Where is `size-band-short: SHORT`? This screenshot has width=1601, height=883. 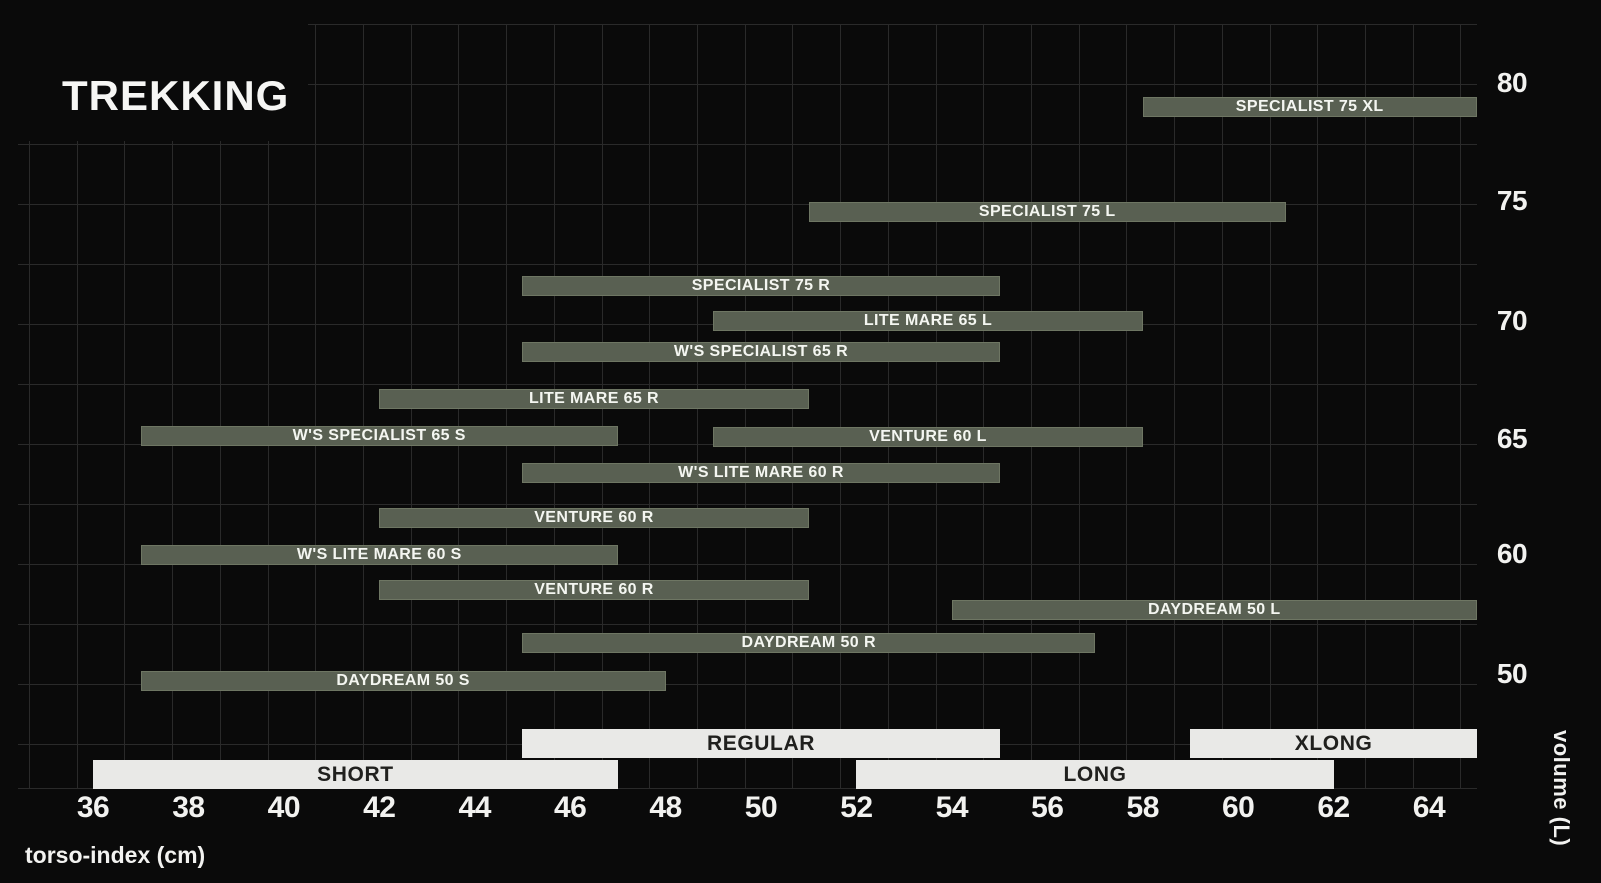
size-band-short: SHORT is located at coordinates (355, 774).